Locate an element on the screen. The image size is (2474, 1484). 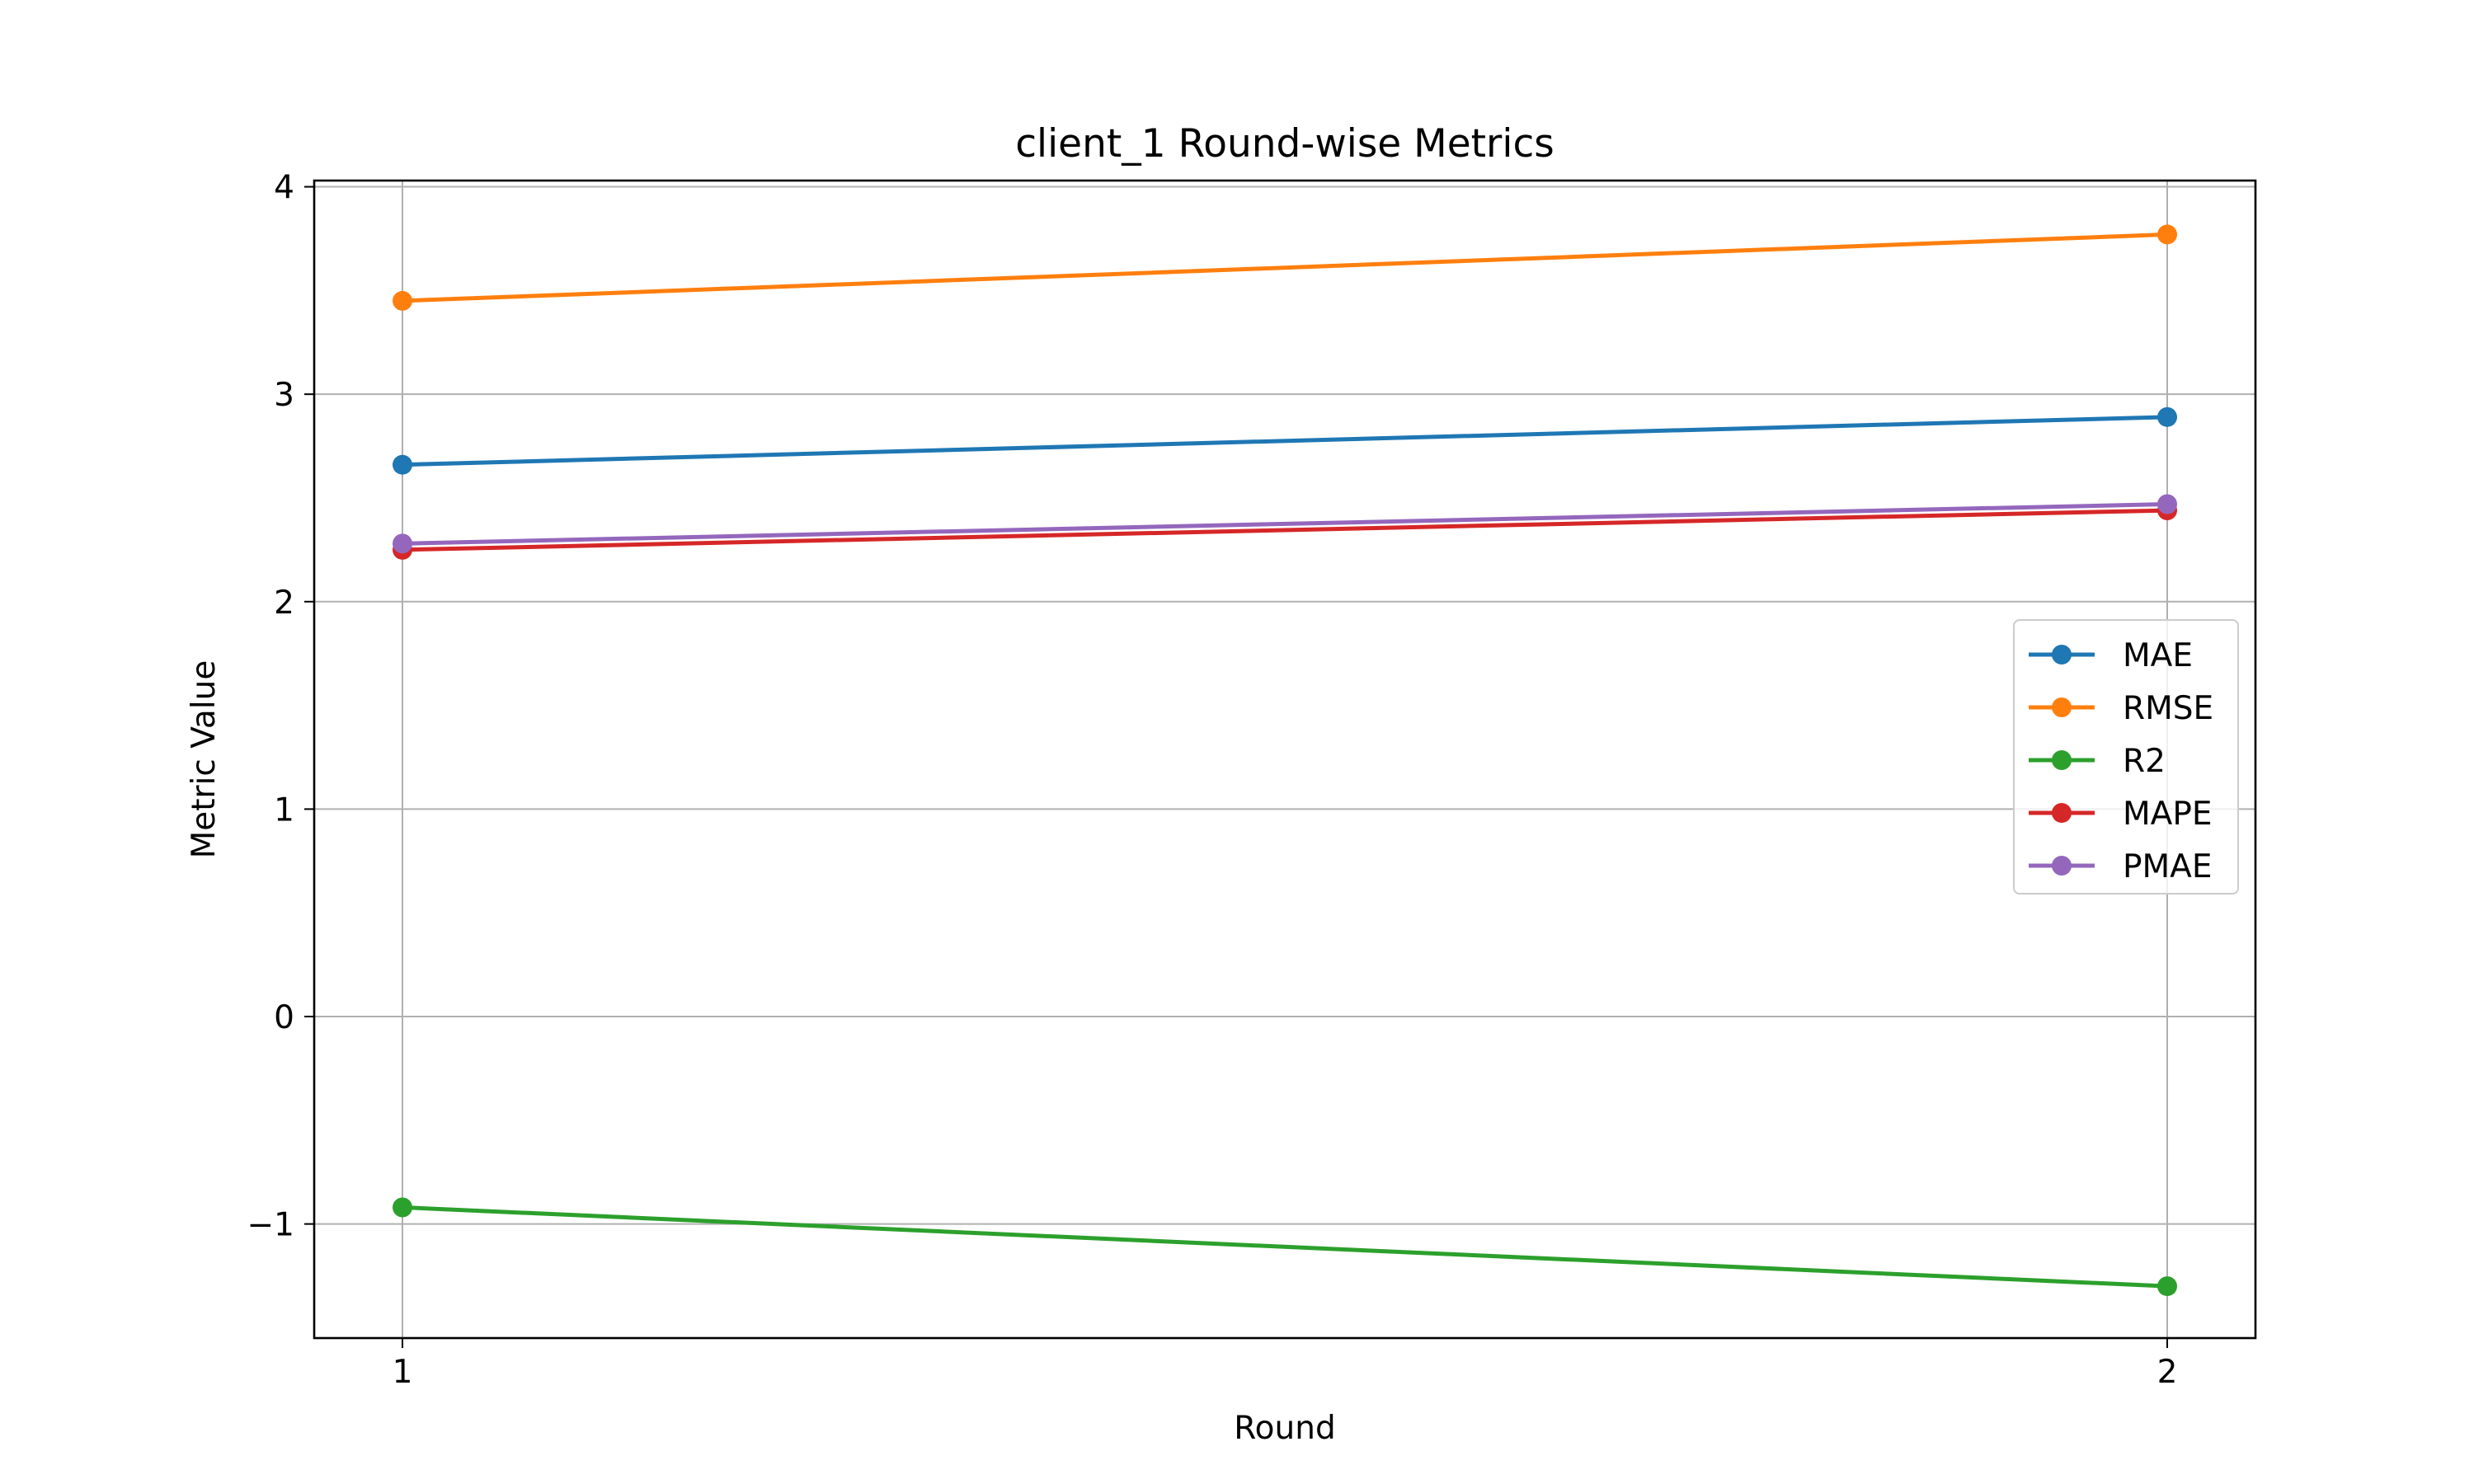
series-r2 is located at coordinates (1285, 1247).